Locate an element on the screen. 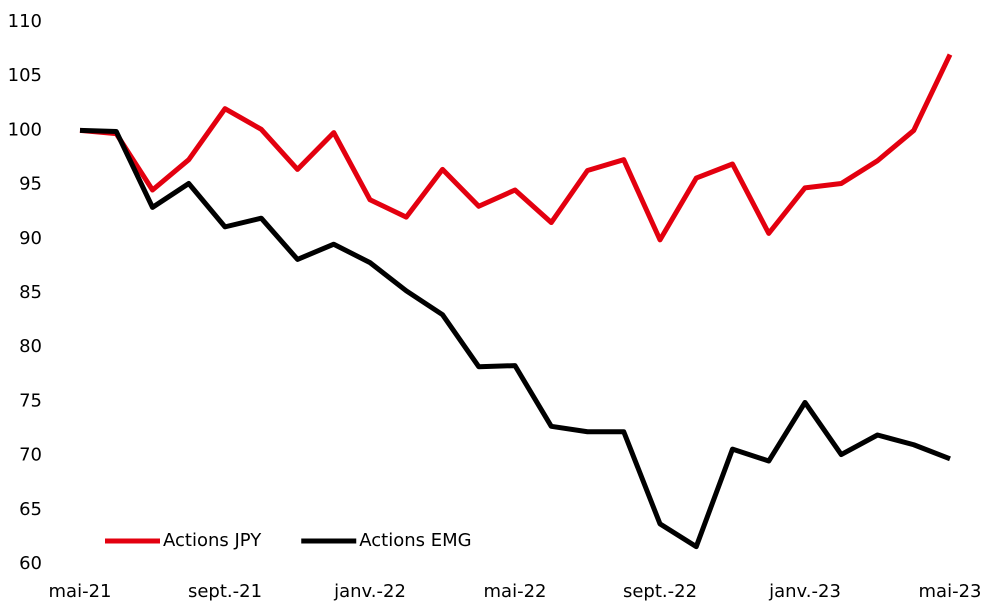 The image size is (985, 604). y-tick-label: 70 is located at coordinates (30, 455).